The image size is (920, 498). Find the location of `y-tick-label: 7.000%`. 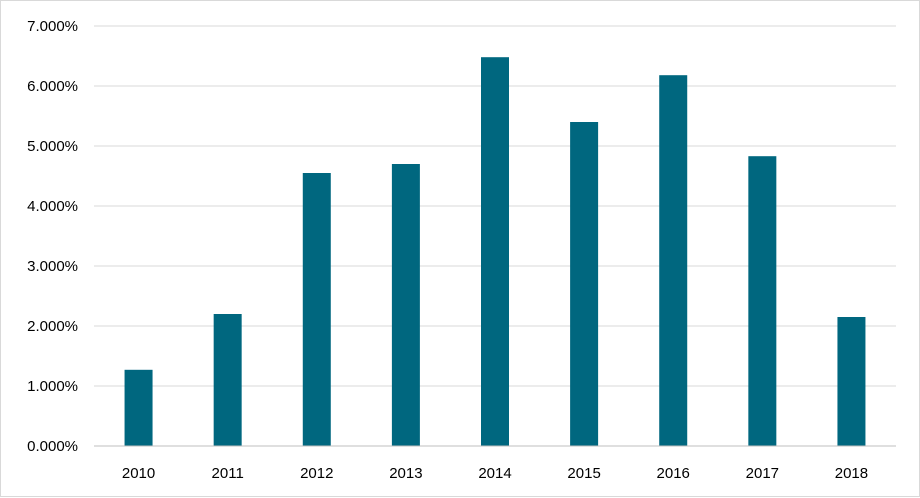

y-tick-label: 7.000% is located at coordinates (52, 26).